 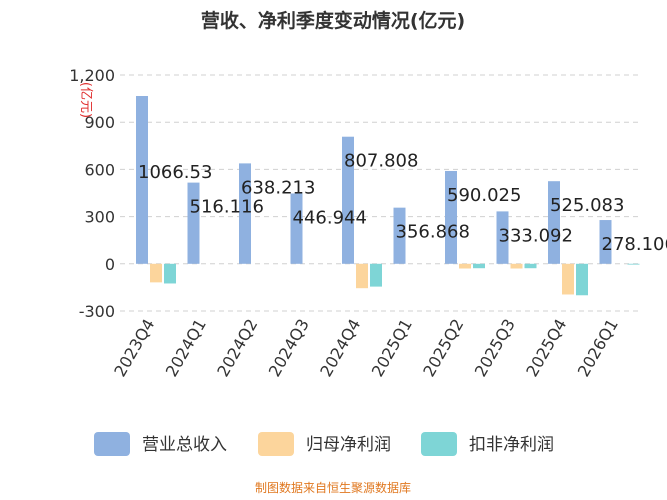 What do you see at coordinates (85, 100) in the screenshot?
I see `y-axis-unit-label: (亿元)` at bounding box center [85, 100].